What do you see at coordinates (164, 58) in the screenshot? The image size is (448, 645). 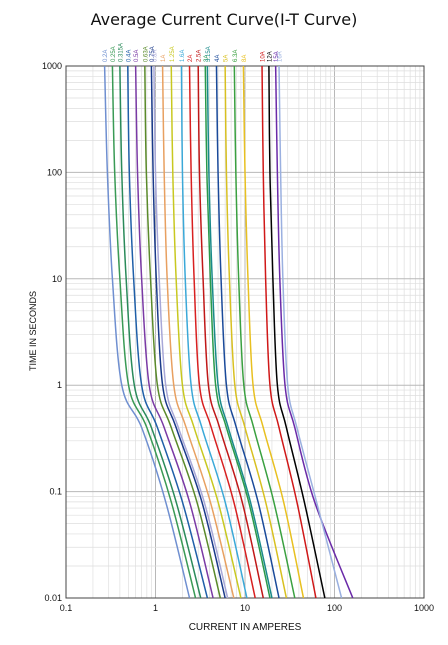 I see `legend-label: 1A` at bounding box center [164, 58].